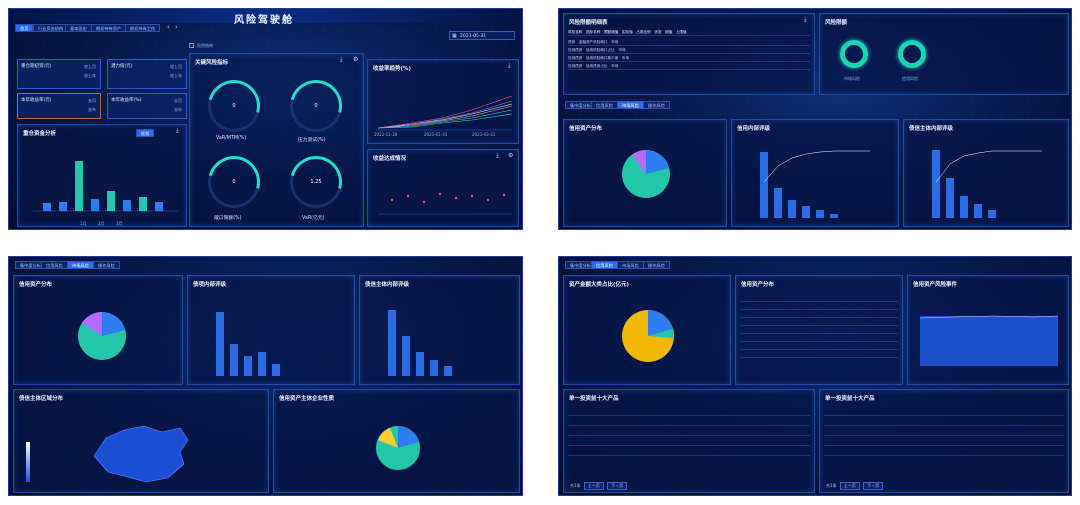 The image size is (1080, 505). Describe the element at coordinates (210, 285) in the screenshot. I see `panel-title: 债项内部评级` at that location.